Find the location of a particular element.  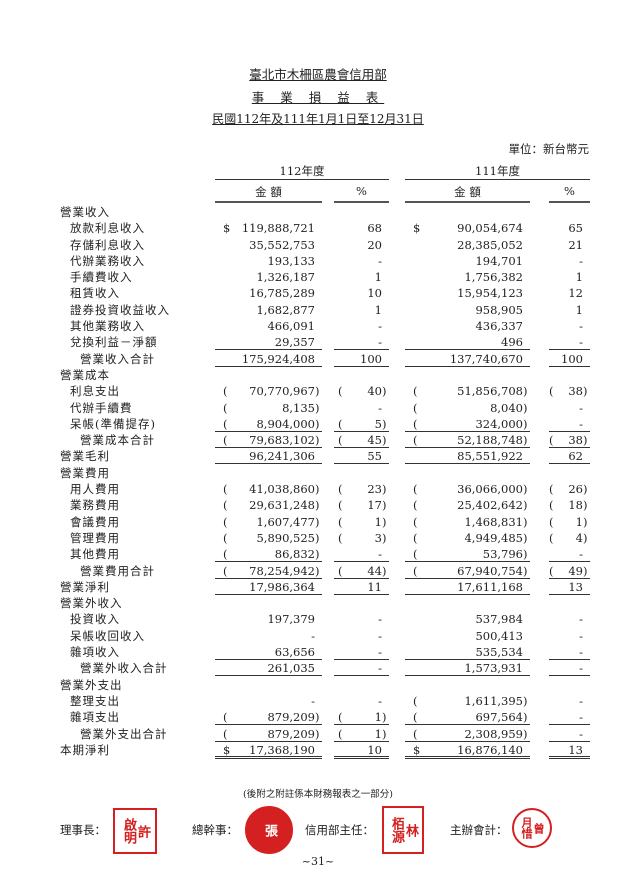

value-text: 1 is located at coordinates (378, 733).